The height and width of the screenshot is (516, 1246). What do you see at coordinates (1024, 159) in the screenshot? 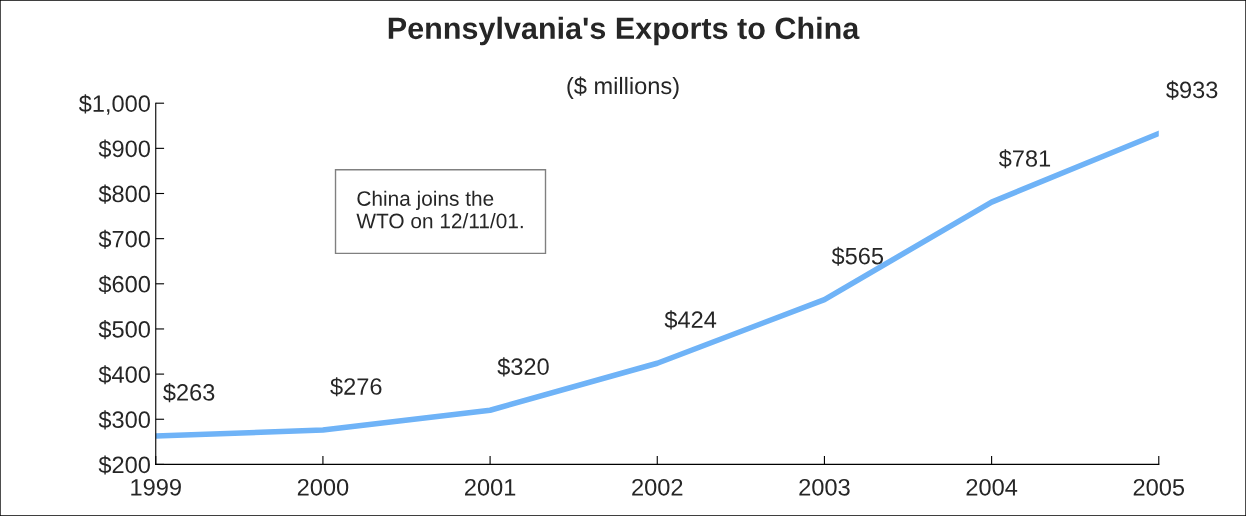
I see `data-label: $781` at bounding box center [1024, 159].